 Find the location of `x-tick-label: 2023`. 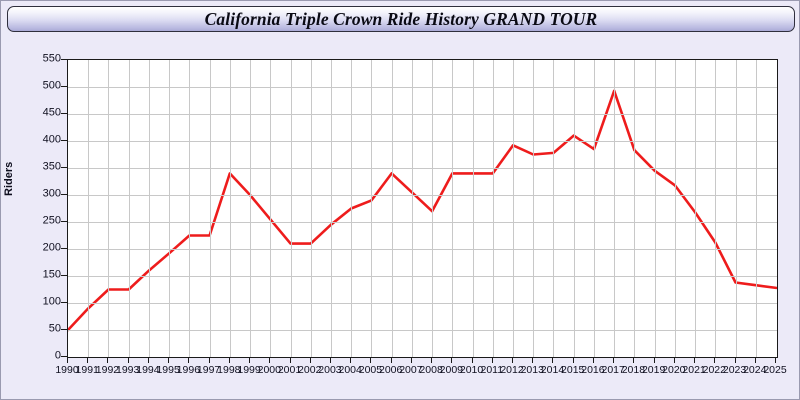

x-tick-label: 2023 is located at coordinates (734, 370).